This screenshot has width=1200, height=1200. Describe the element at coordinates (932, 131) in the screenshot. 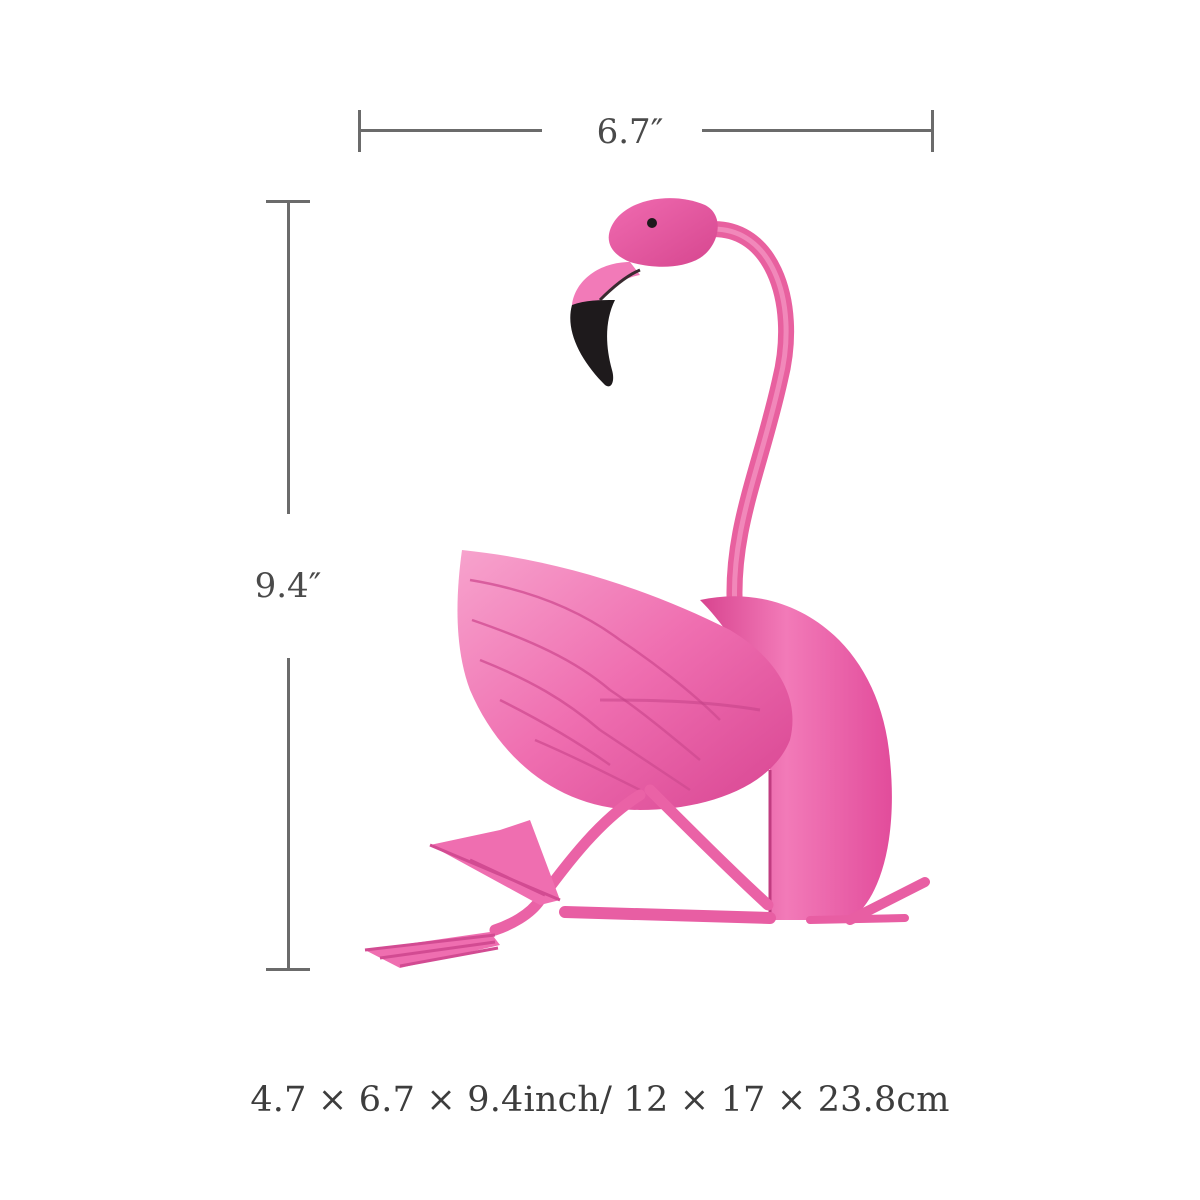

I see `width-line-right-cap` at that location.